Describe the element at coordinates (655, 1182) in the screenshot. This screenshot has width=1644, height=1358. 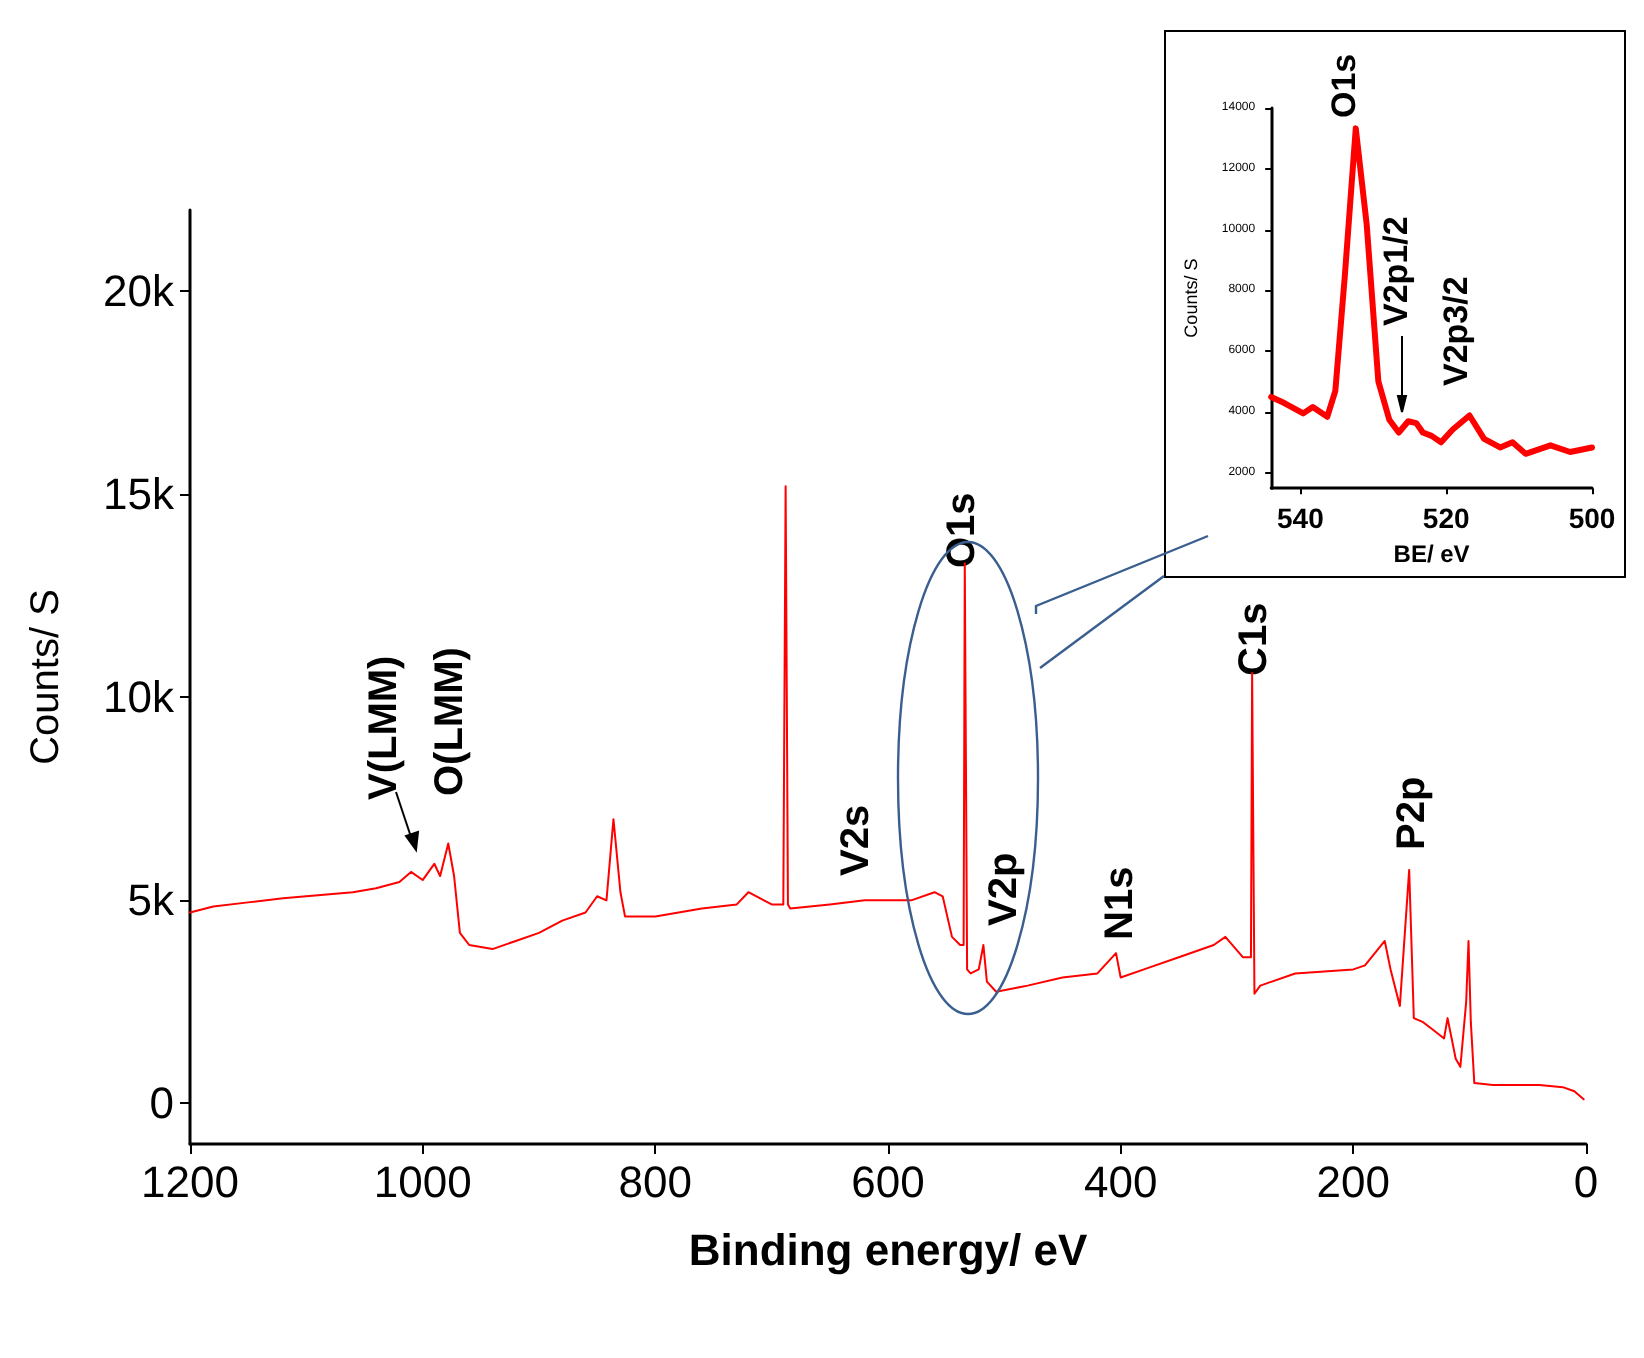
I see `x-tick-label: 800` at that location.